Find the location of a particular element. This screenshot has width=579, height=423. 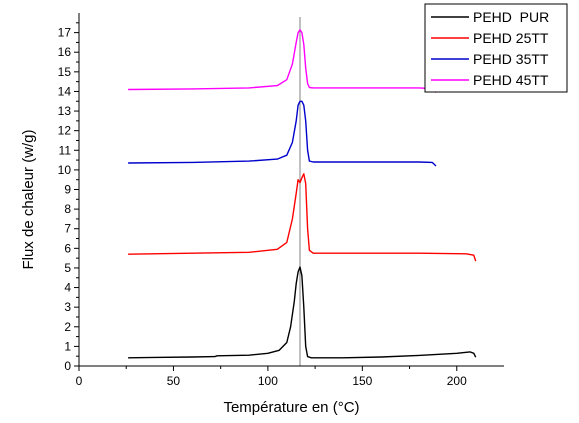

x-tick-label: 150 is located at coordinates (362, 381).